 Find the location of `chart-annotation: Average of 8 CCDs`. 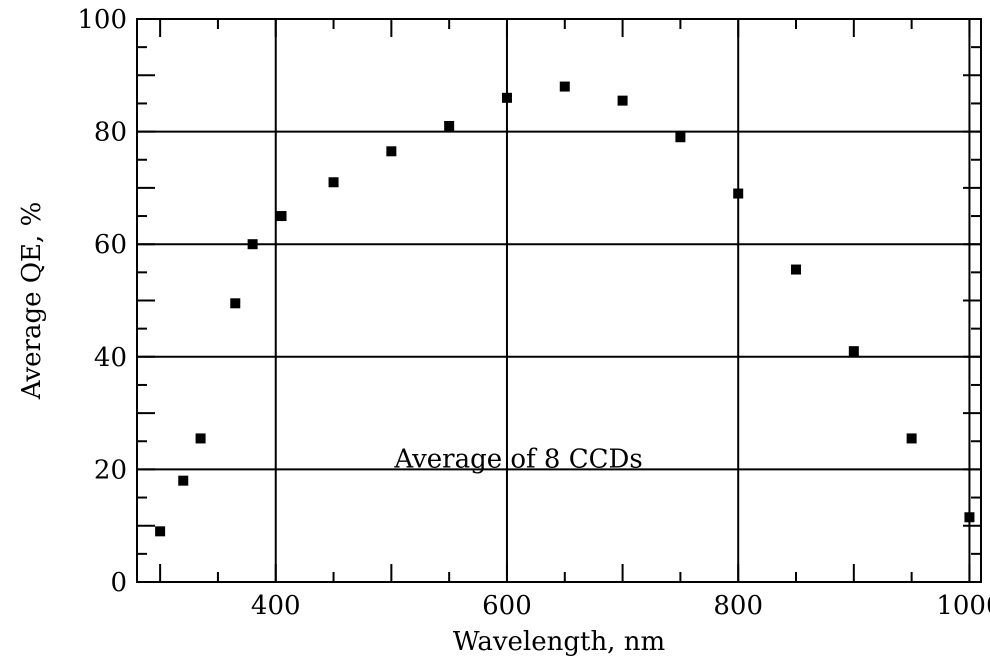

chart-annotation: Average of 8 CCDs is located at coordinates (517, 459).